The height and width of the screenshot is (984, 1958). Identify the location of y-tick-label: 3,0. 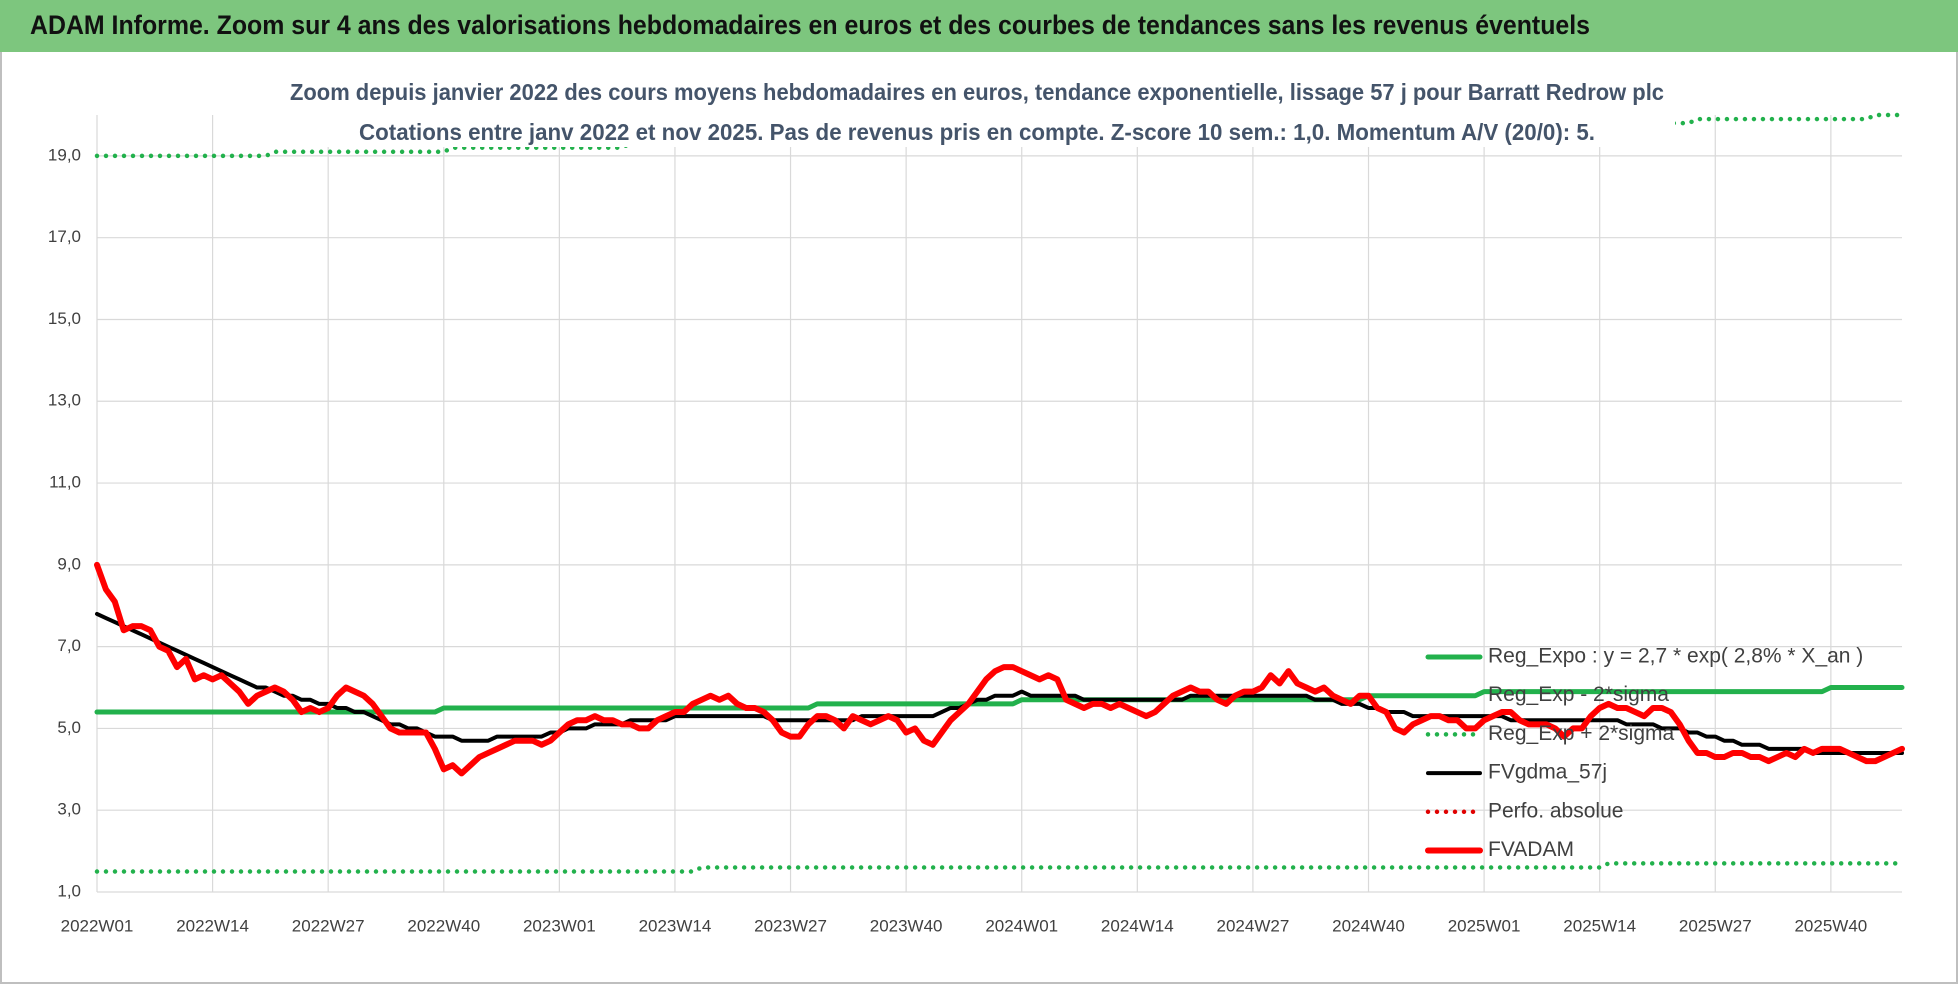
(69, 809).